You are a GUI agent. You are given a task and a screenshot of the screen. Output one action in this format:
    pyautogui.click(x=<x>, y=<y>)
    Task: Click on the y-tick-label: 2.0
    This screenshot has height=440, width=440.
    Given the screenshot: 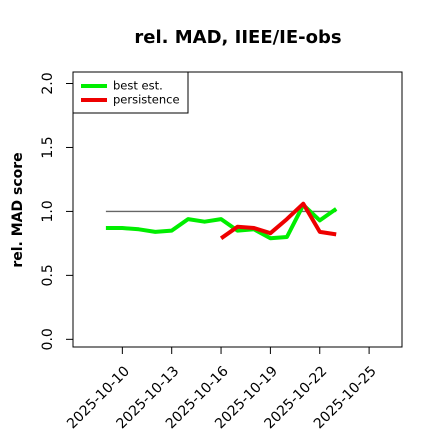 What is the action you would take?
    pyautogui.click(x=48, y=83)
    